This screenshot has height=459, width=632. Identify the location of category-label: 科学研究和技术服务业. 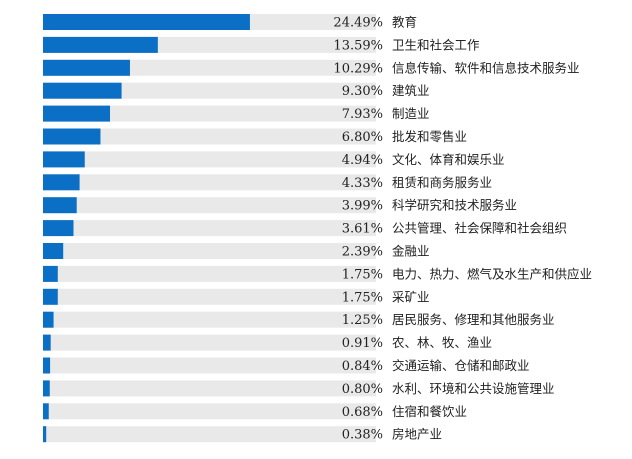
(454, 205).